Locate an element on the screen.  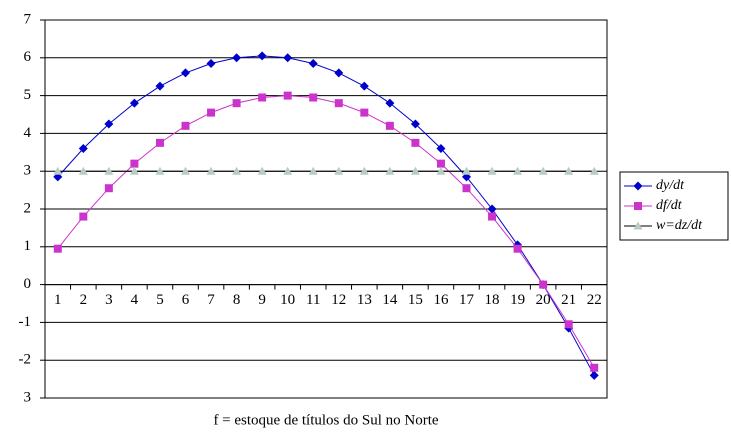
y-tick-label: 5 is located at coordinates (28, 95).